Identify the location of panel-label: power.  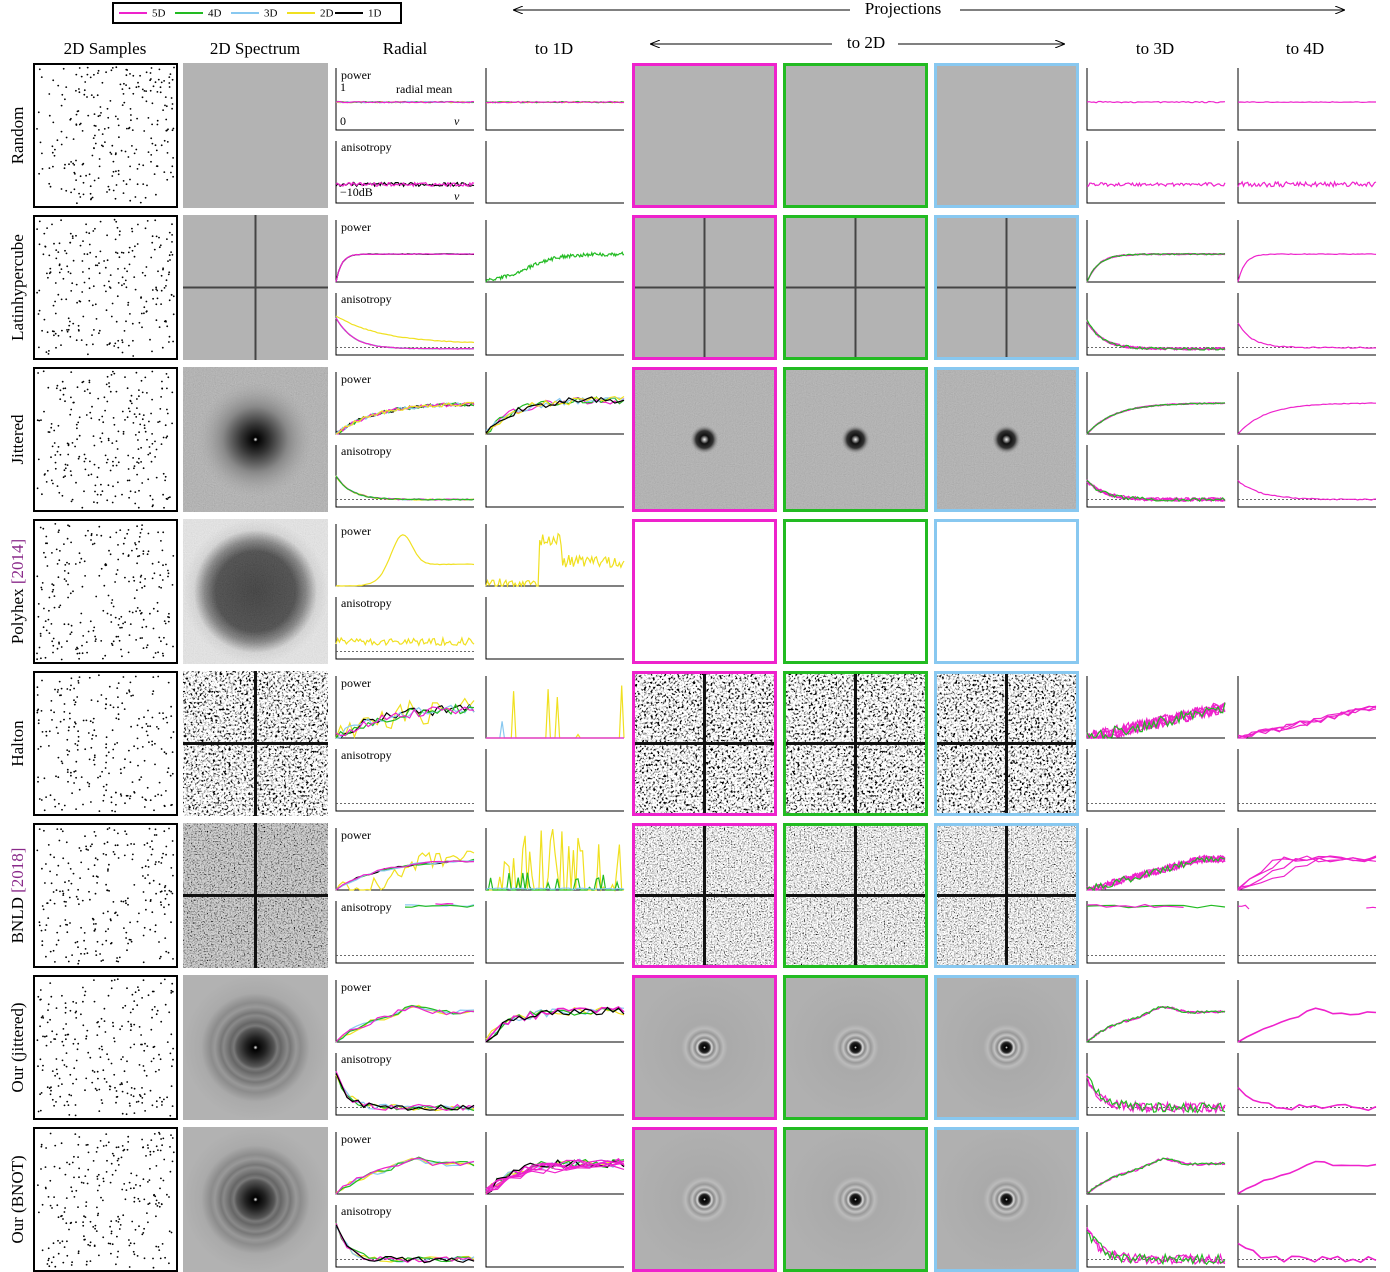
(356, 531).